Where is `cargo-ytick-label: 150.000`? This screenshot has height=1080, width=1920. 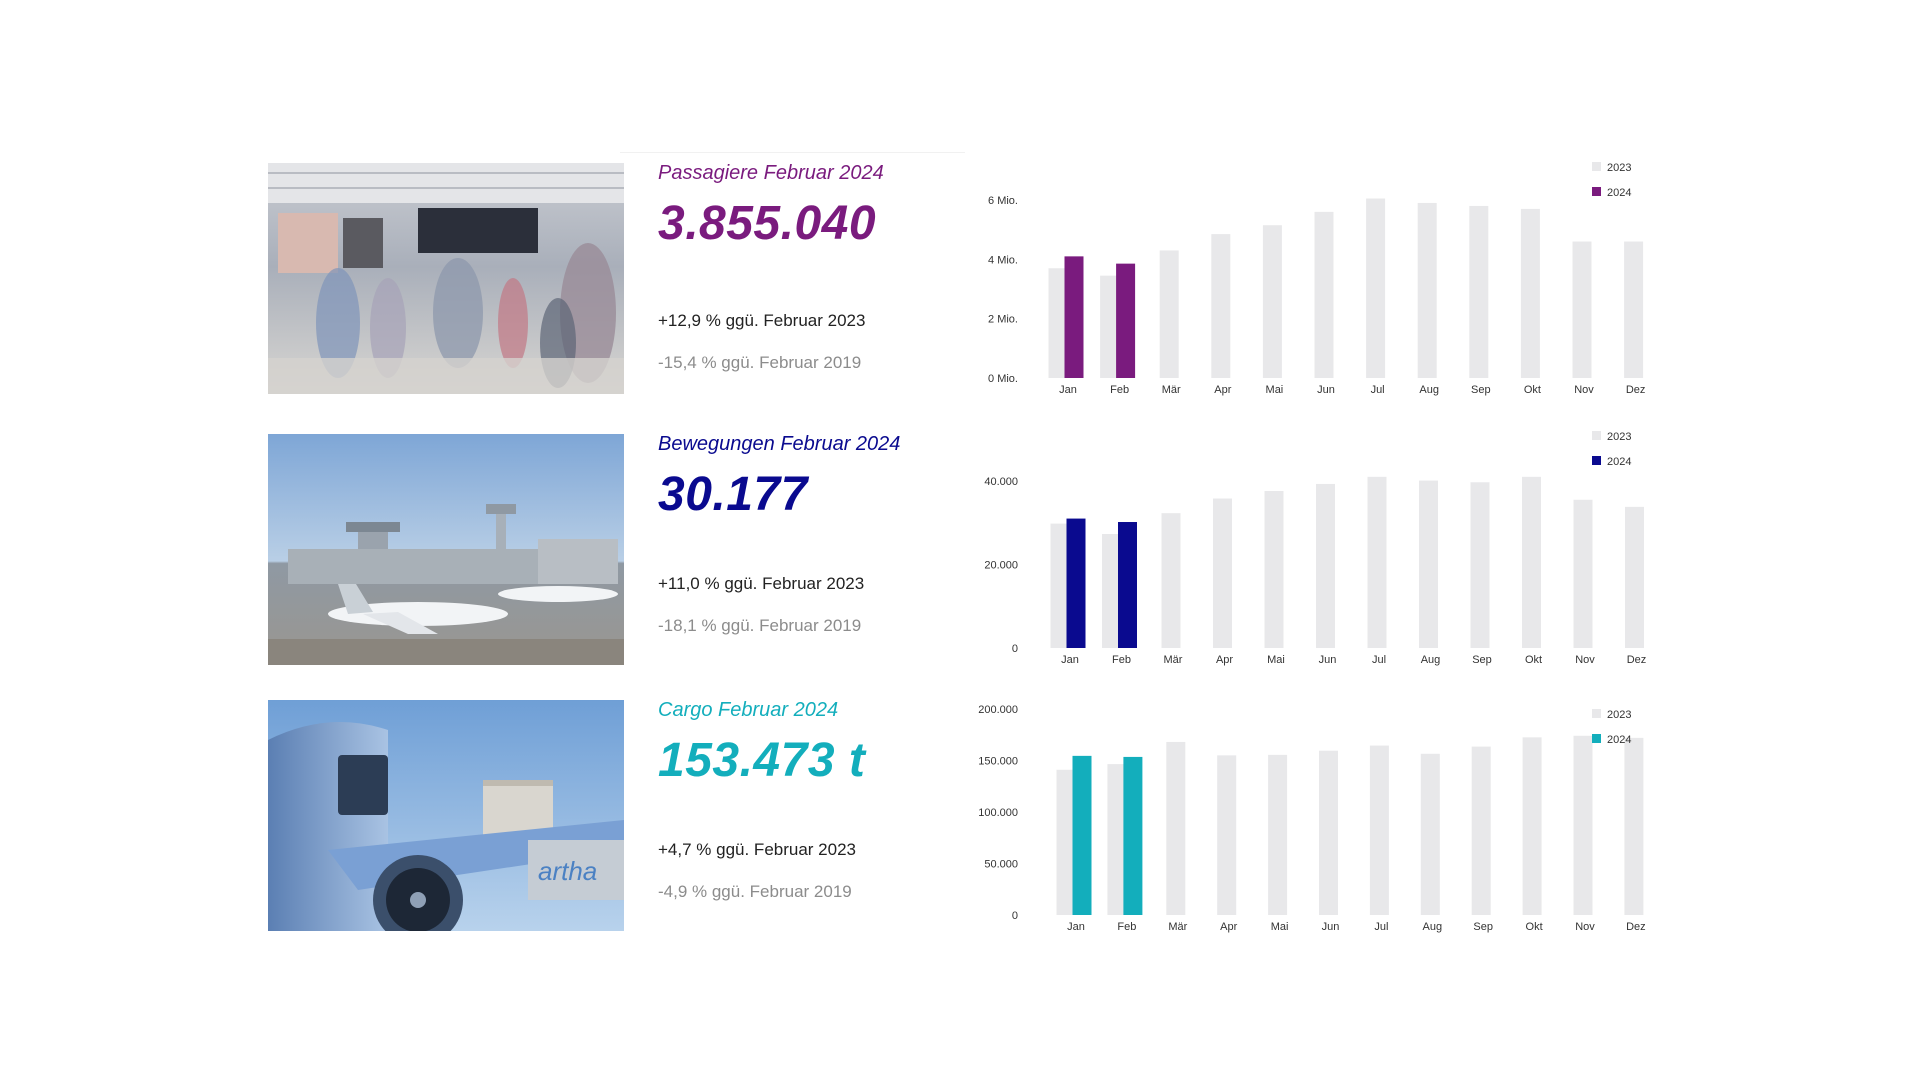
cargo-ytick-label: 150.000 is located at coordinates (998, 762).